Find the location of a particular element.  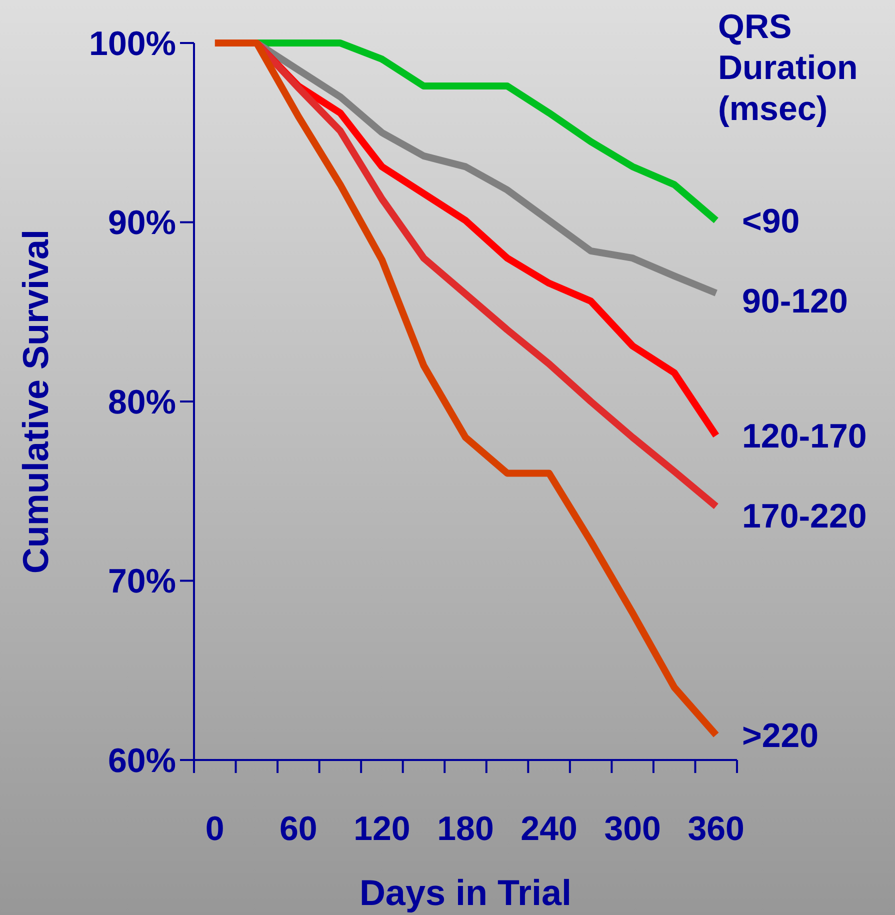

x-axis-title: Days in Trial is located at coordinates (465, 892).